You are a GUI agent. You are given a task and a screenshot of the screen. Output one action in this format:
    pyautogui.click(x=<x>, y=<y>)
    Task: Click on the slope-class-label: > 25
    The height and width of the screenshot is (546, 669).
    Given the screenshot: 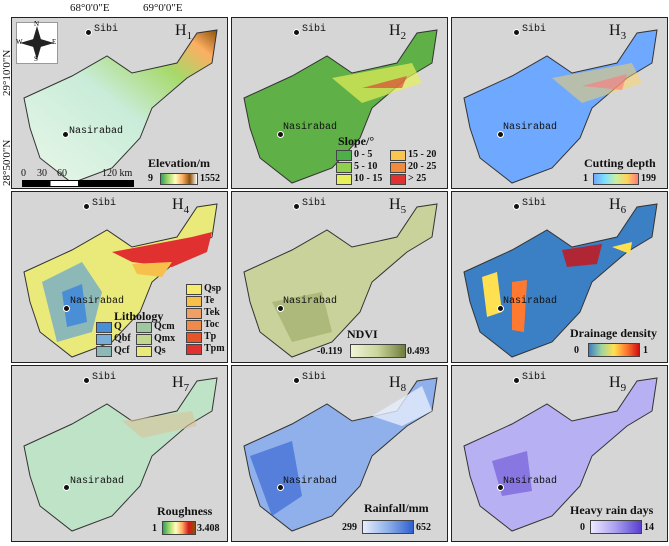 What is the action you would take?
    pyautogui.click(x=417, y=178)
    